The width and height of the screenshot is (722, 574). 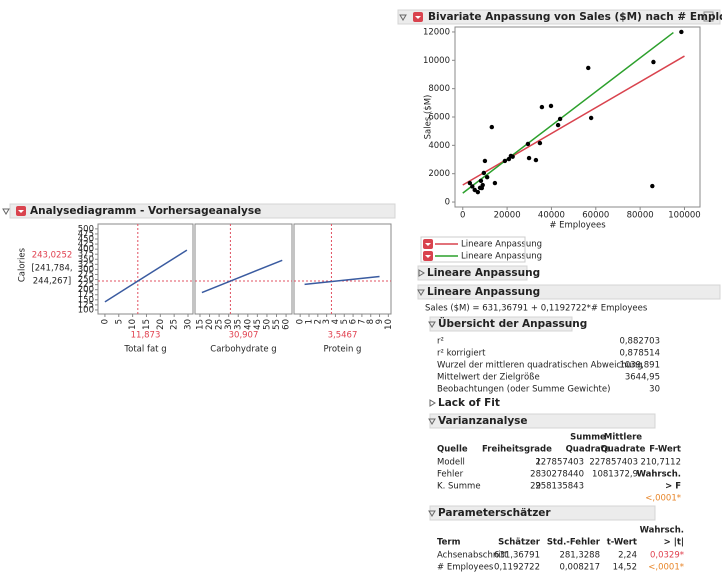 What do you see at coordinates (244, 336) in the screenshot?
I see `current-value: 30,907` at bounding box center [244, 336].